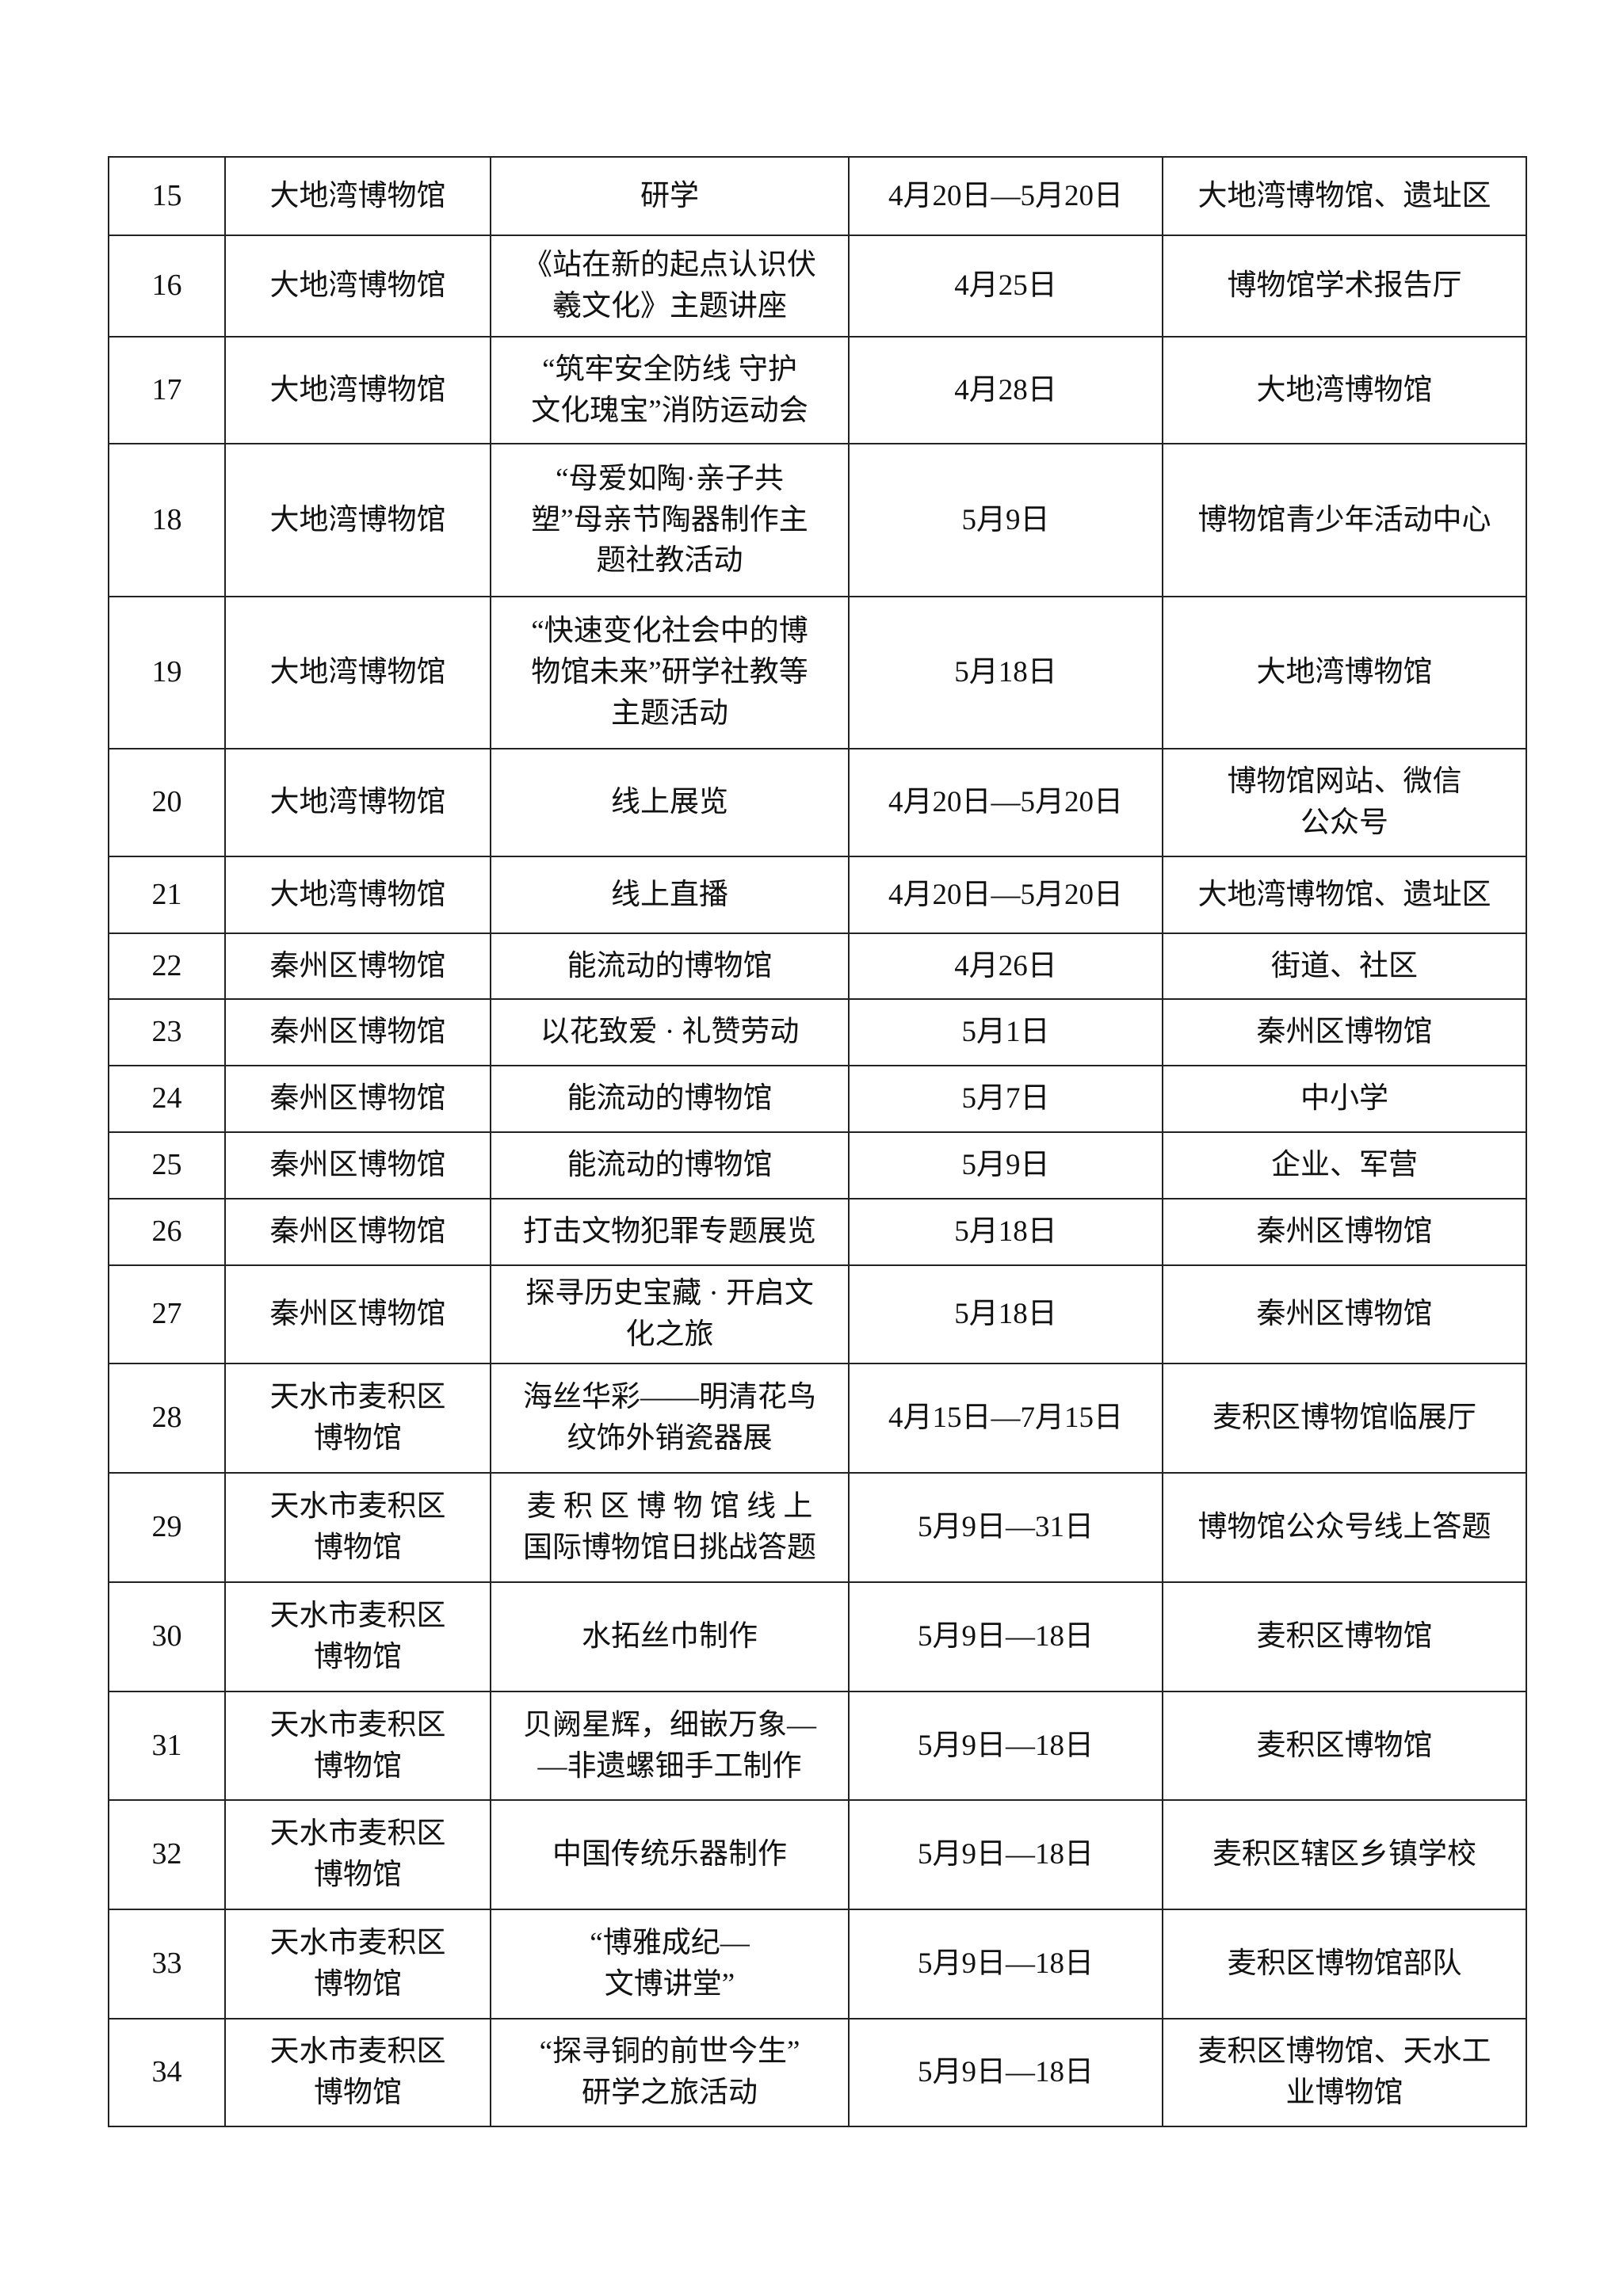 The image size is (1623, 2296). I want to click on table-row: 32 天水市麦积区 博物馆 中国传统乐器制作 5月9日—18日 麦积区辖区乡镇学校, so click(818, 1854).